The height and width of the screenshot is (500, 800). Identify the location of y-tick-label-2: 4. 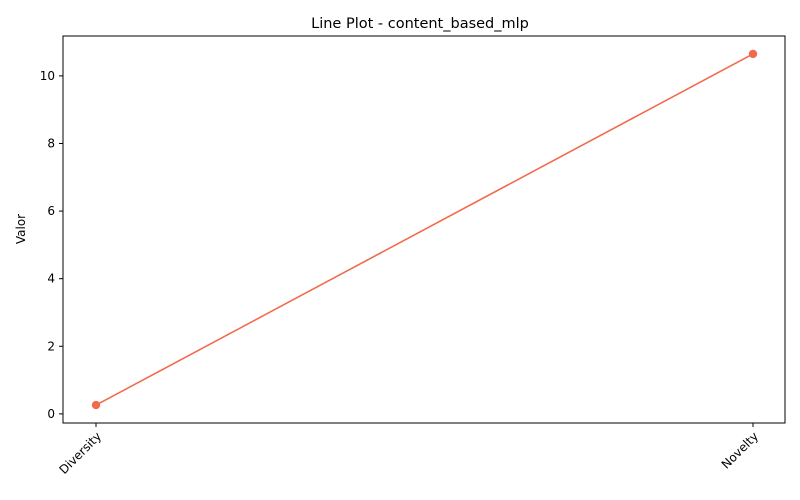
(51, 279).